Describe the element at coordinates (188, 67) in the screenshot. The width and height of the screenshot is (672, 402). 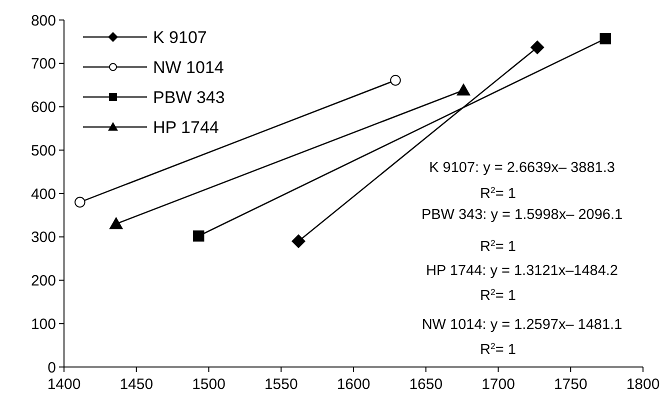
I see `legend-label: NW 1014` at that location.